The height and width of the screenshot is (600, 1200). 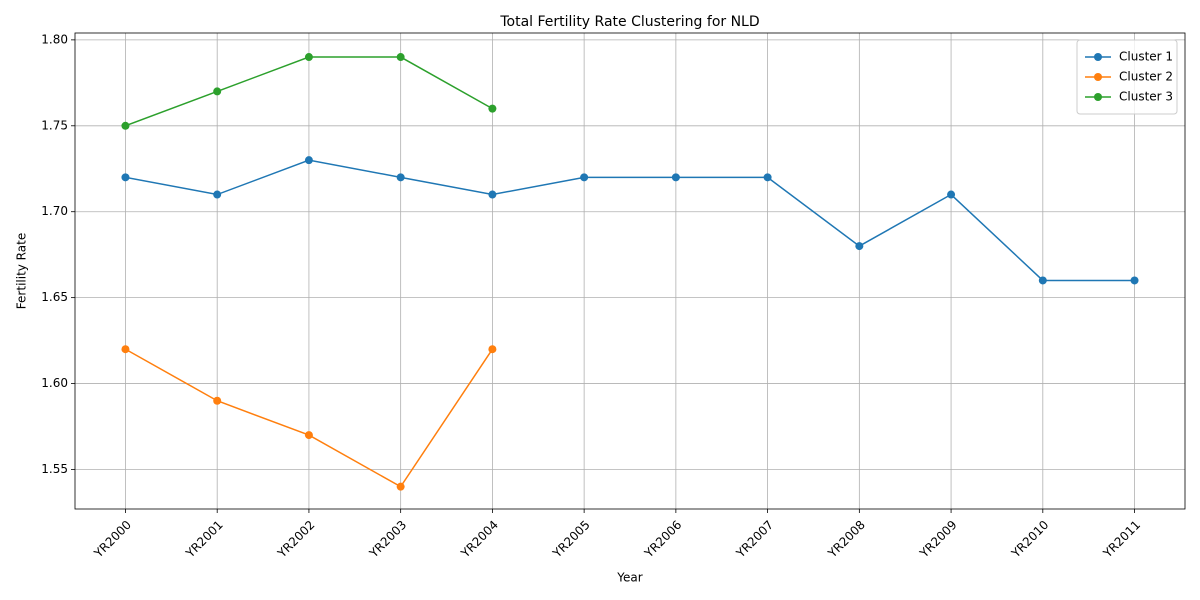 What do you see at coordinates (54, 297) in the screenshot?
I see `y-tick-label: 1.65` at bounding box center [54, 297].